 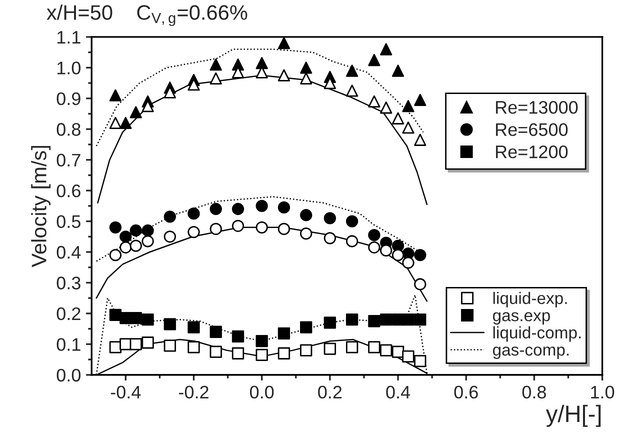 What do you see at coordinates (68, 252) in the screenshot?
I see `y-tick-label: 0.4` at bounding box center [68, 252].